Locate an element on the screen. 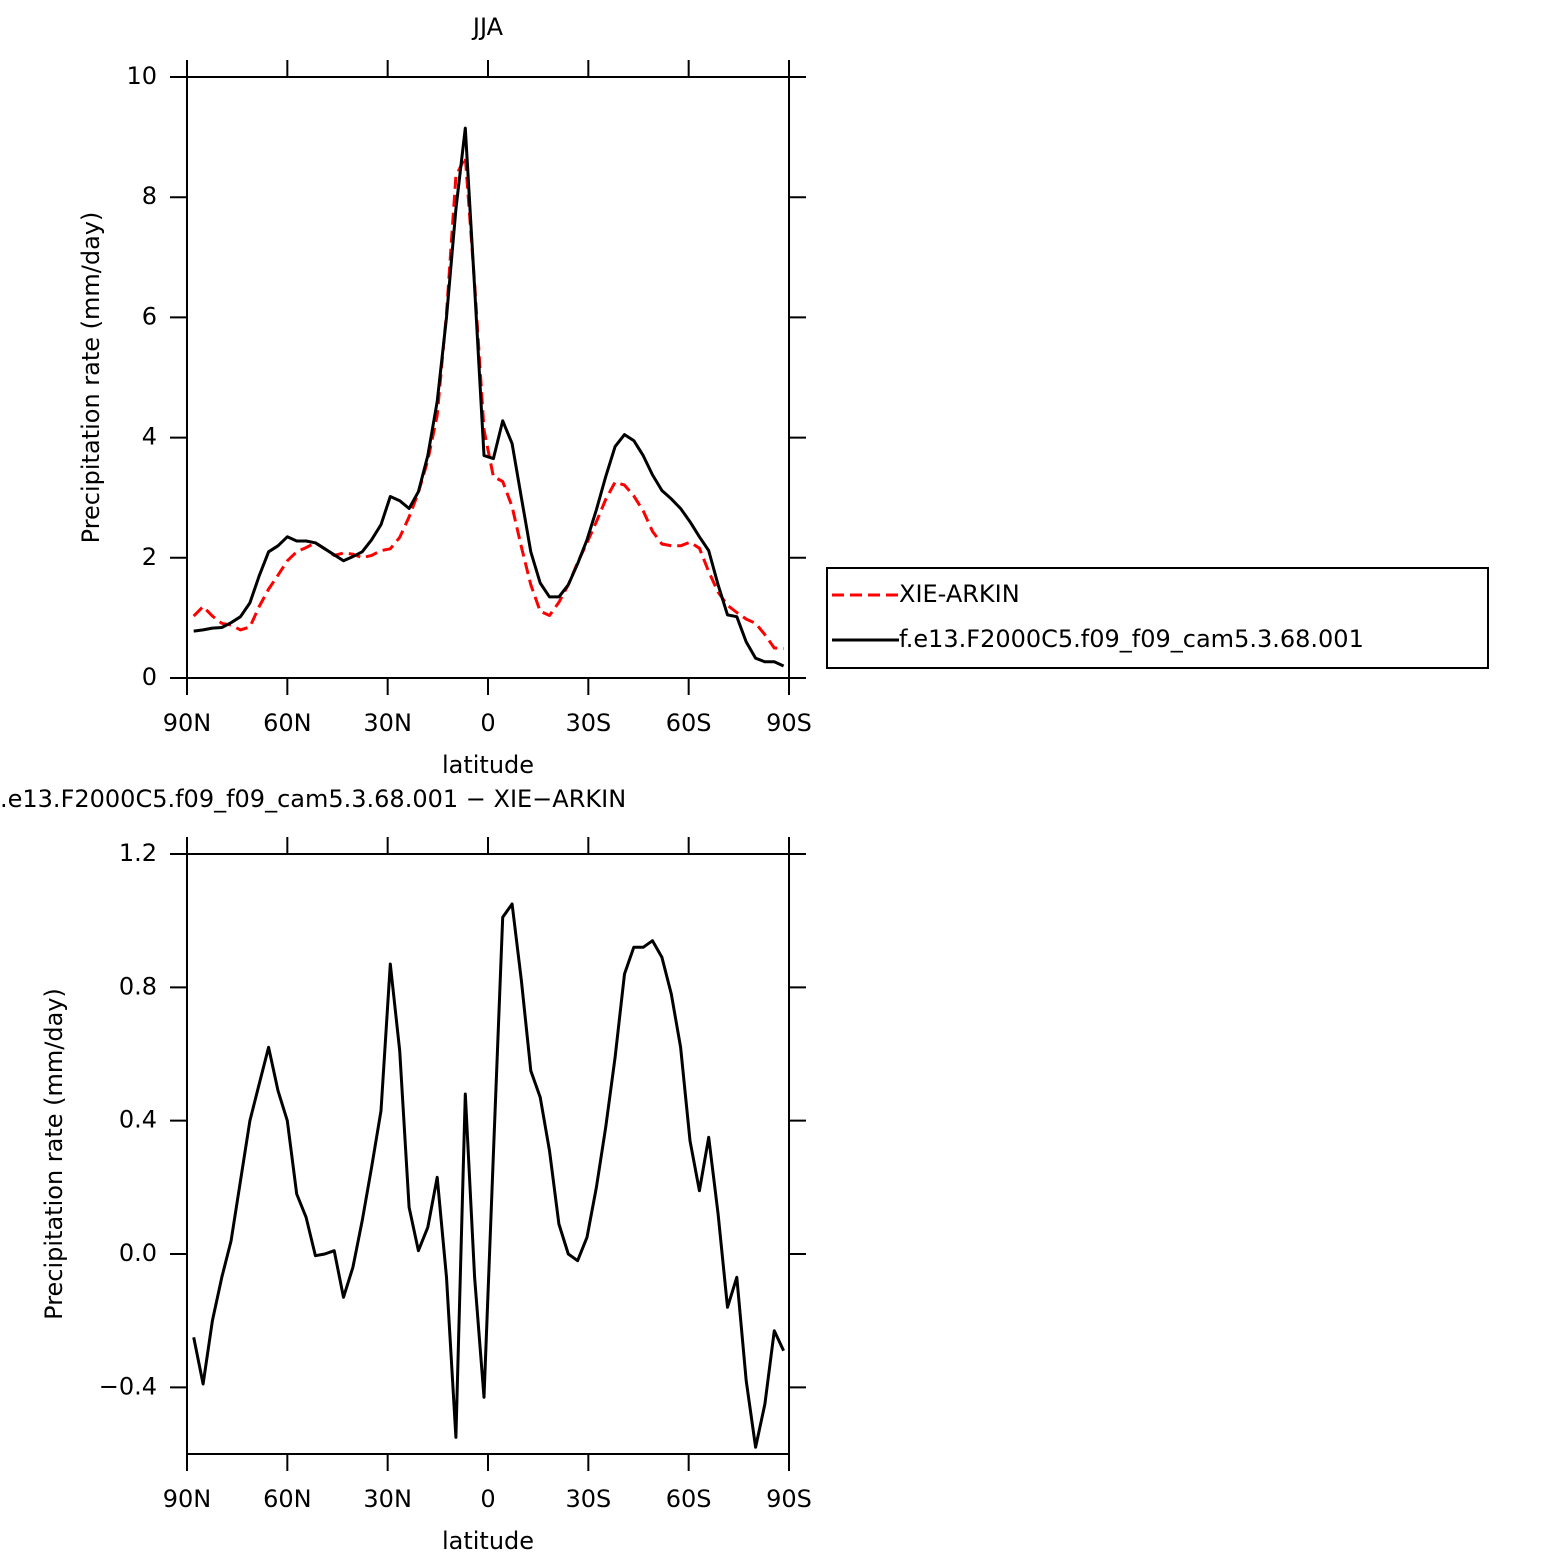  y-tick-label: 0.8 is located at coordinates (138, 986).